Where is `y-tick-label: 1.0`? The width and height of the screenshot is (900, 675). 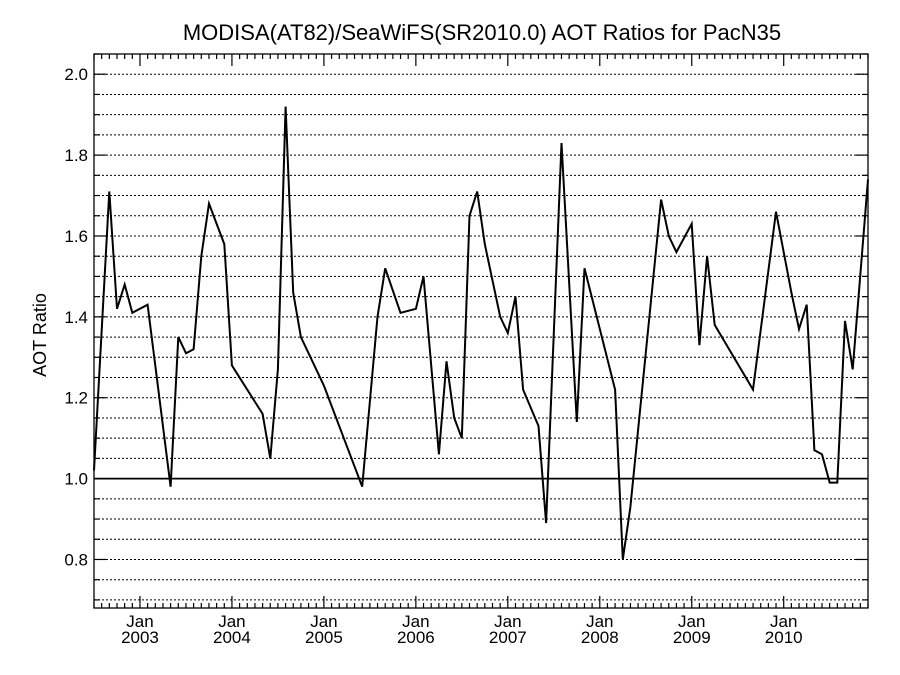
y-tick-label: 1.0 is located at coordinates (76, 479).